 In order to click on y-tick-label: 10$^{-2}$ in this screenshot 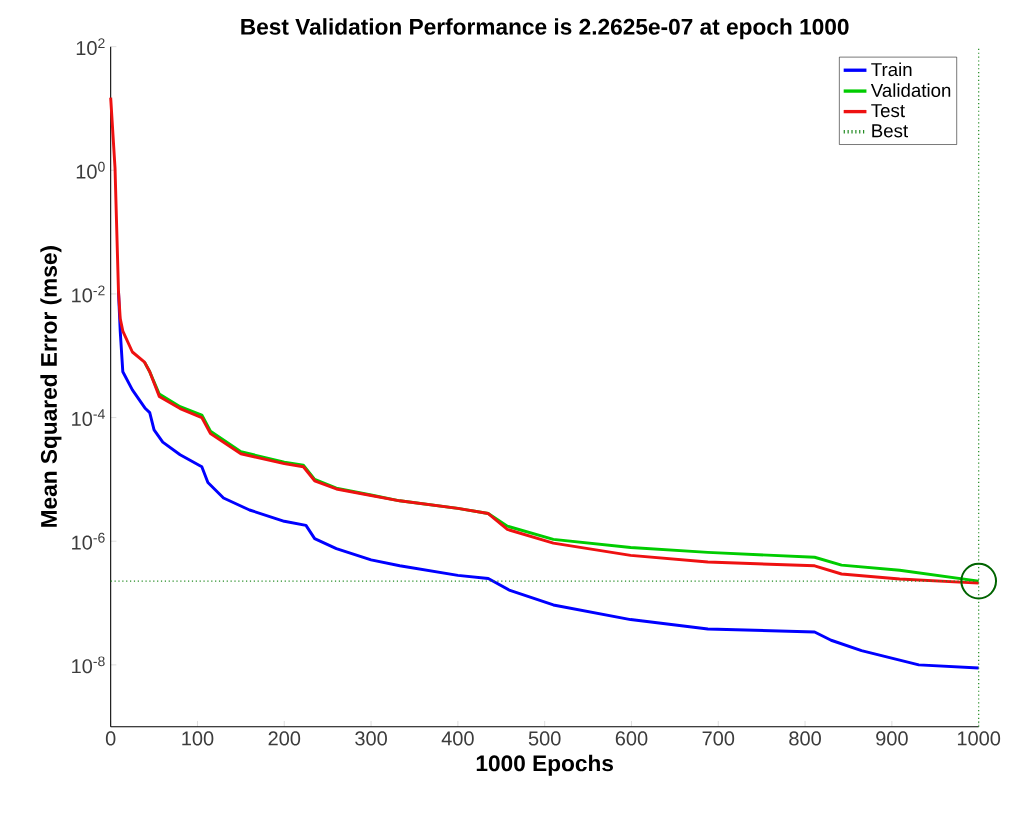, I will do `click(88, 294)`.